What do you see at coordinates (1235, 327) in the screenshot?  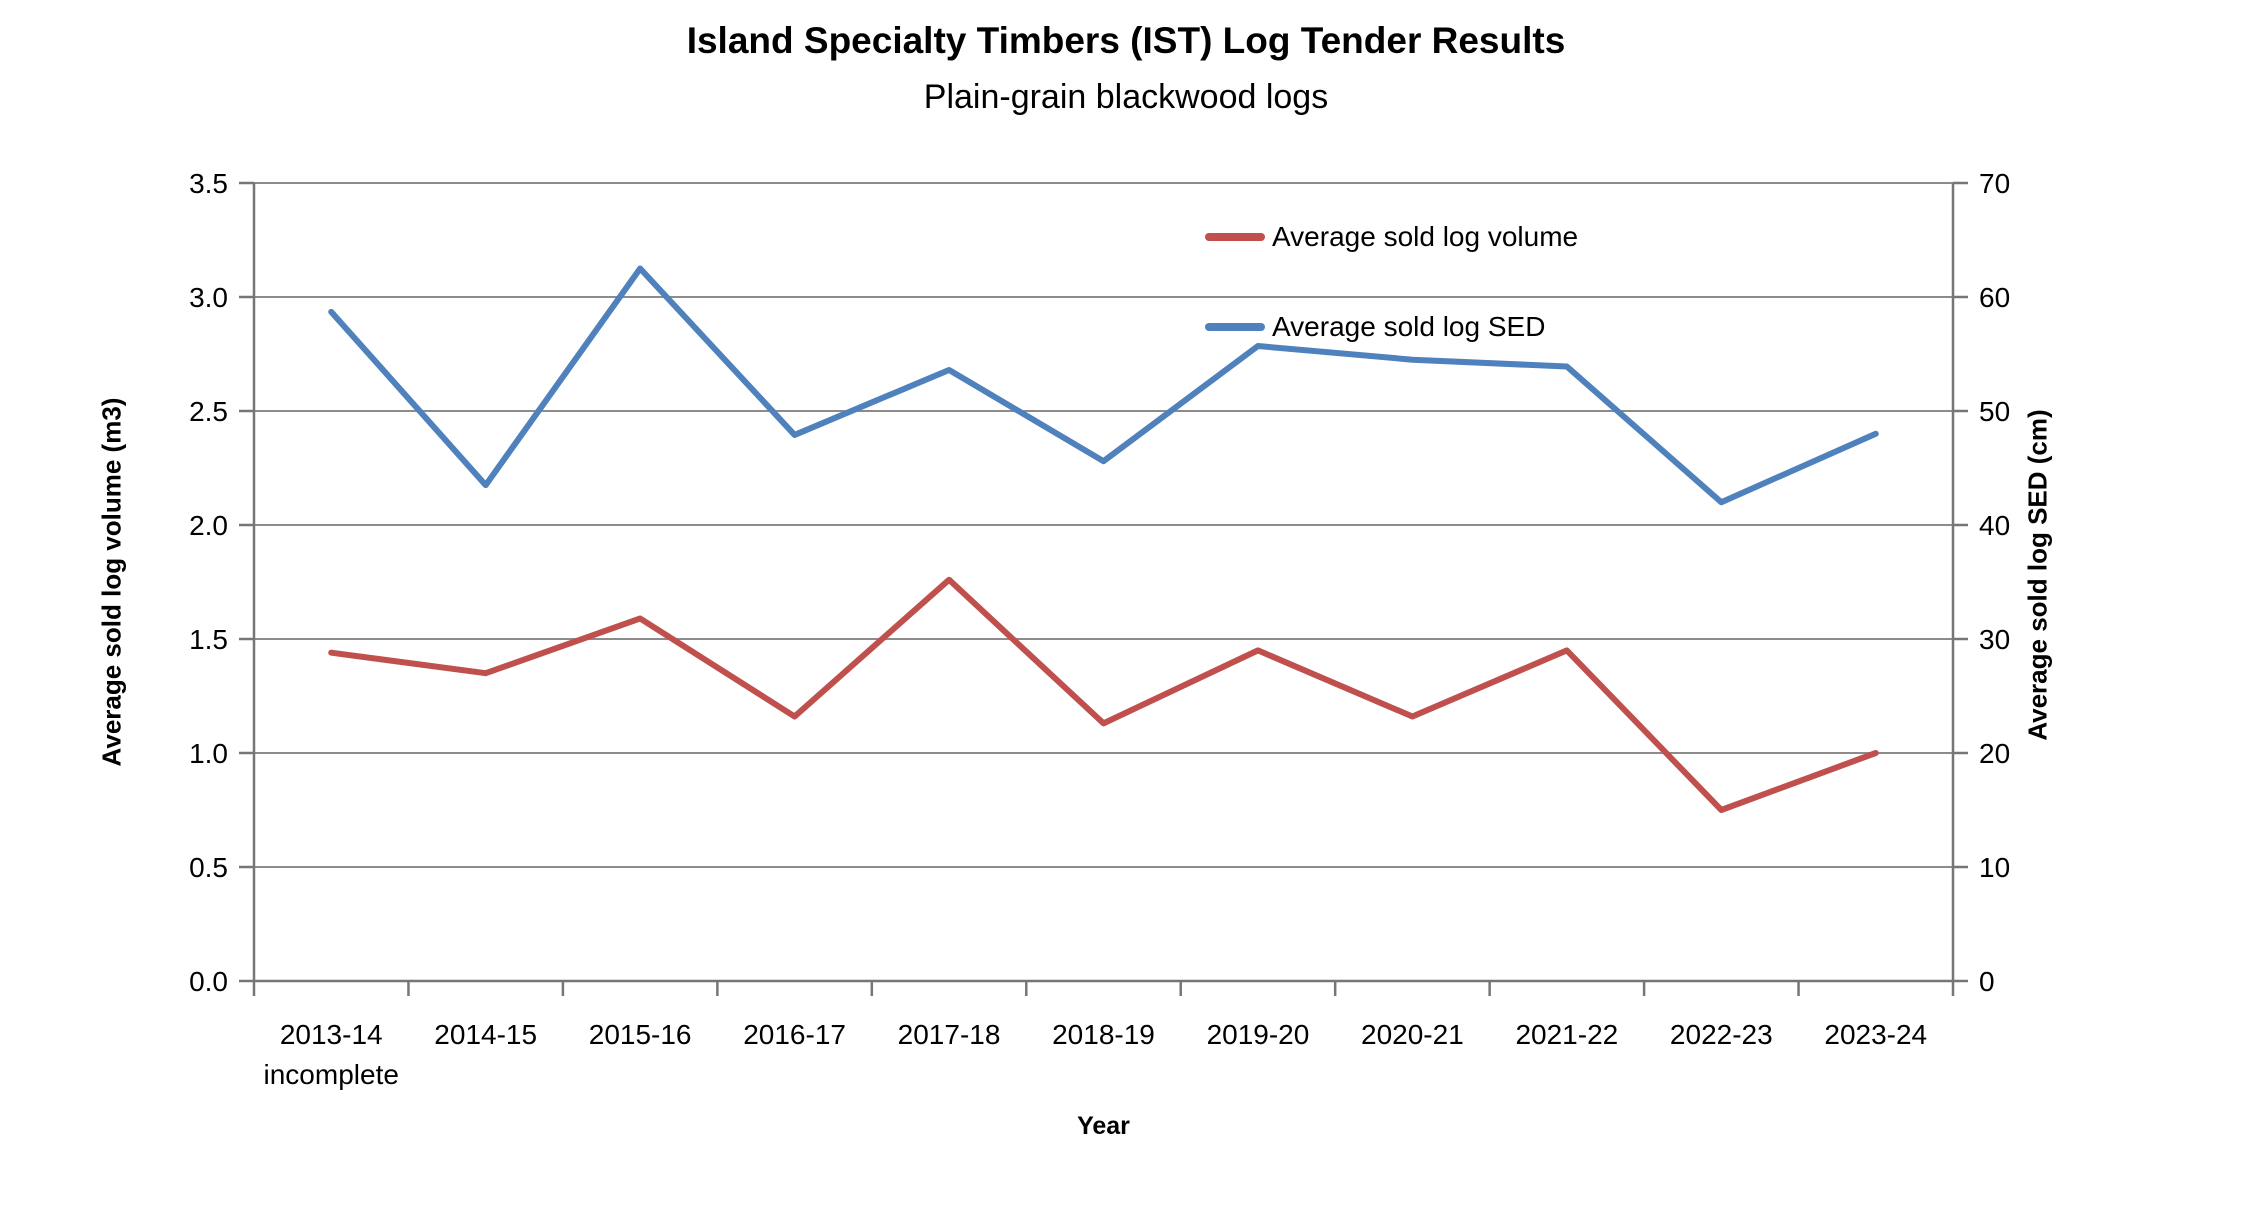 I see `sed-legend-line-icon` at bounding box center [1235, 327].